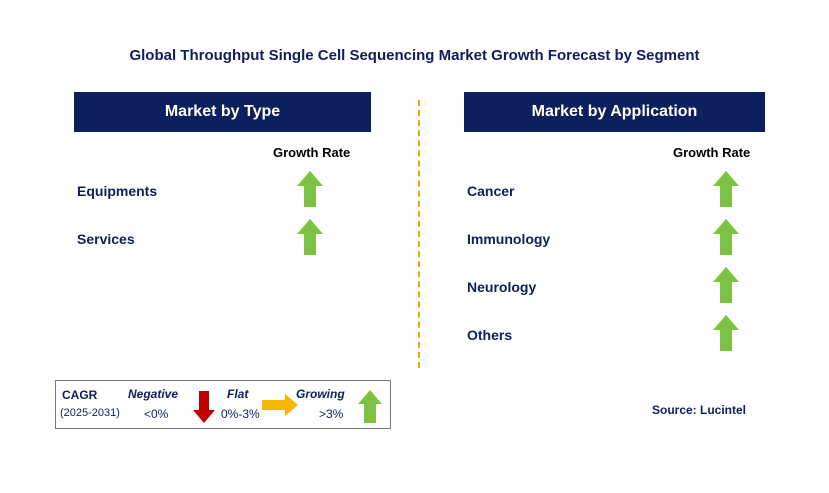  Describe the element at coordinates (699, 410) in the screenshot. I see `source-note: Source: Lucintel` at that location.